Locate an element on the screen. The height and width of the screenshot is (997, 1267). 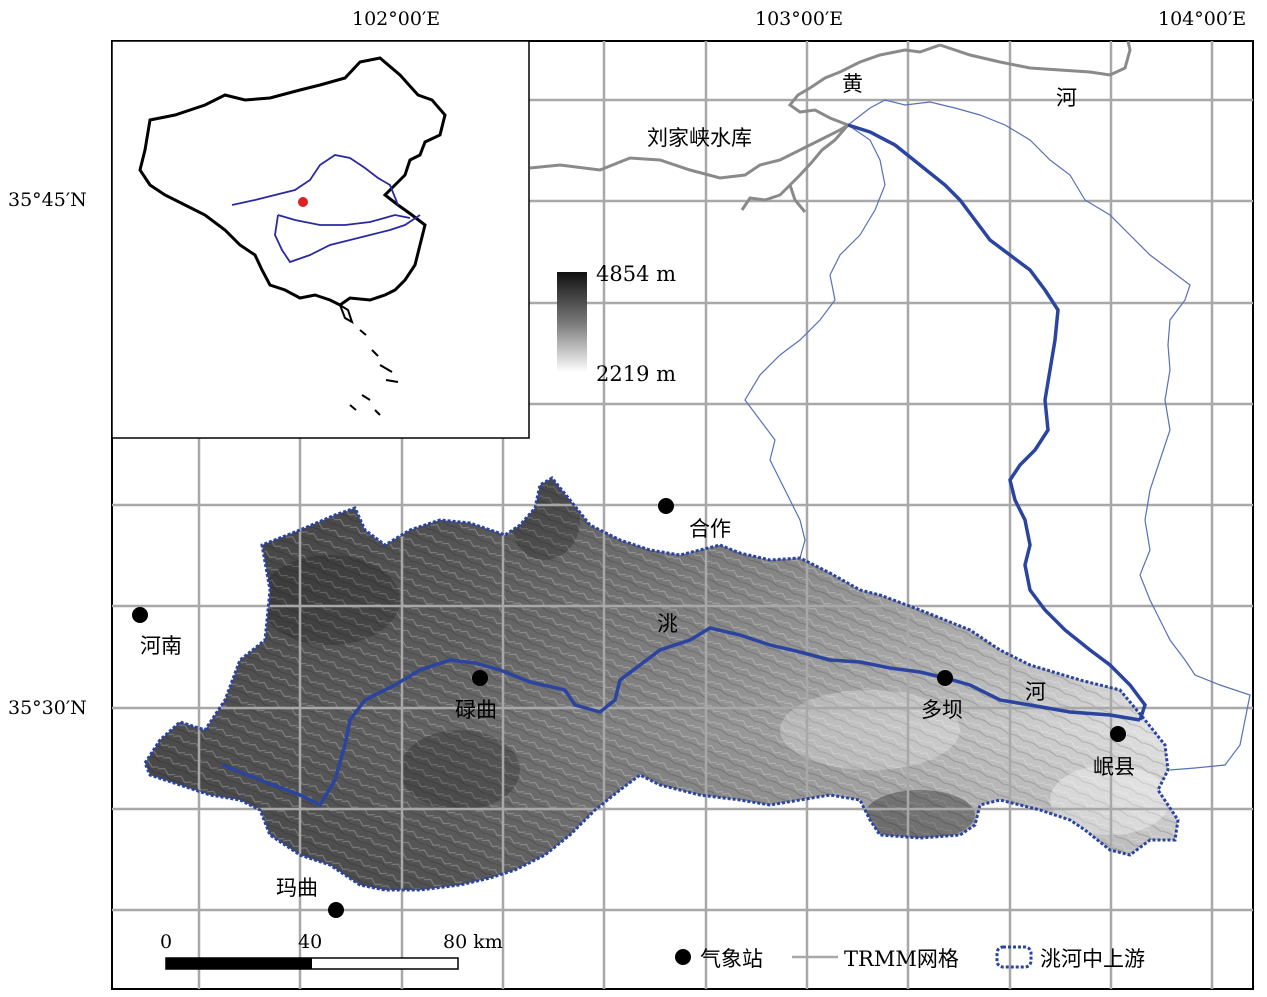
lon-label-102: 102°00′E is located at coordinates (396, 19).